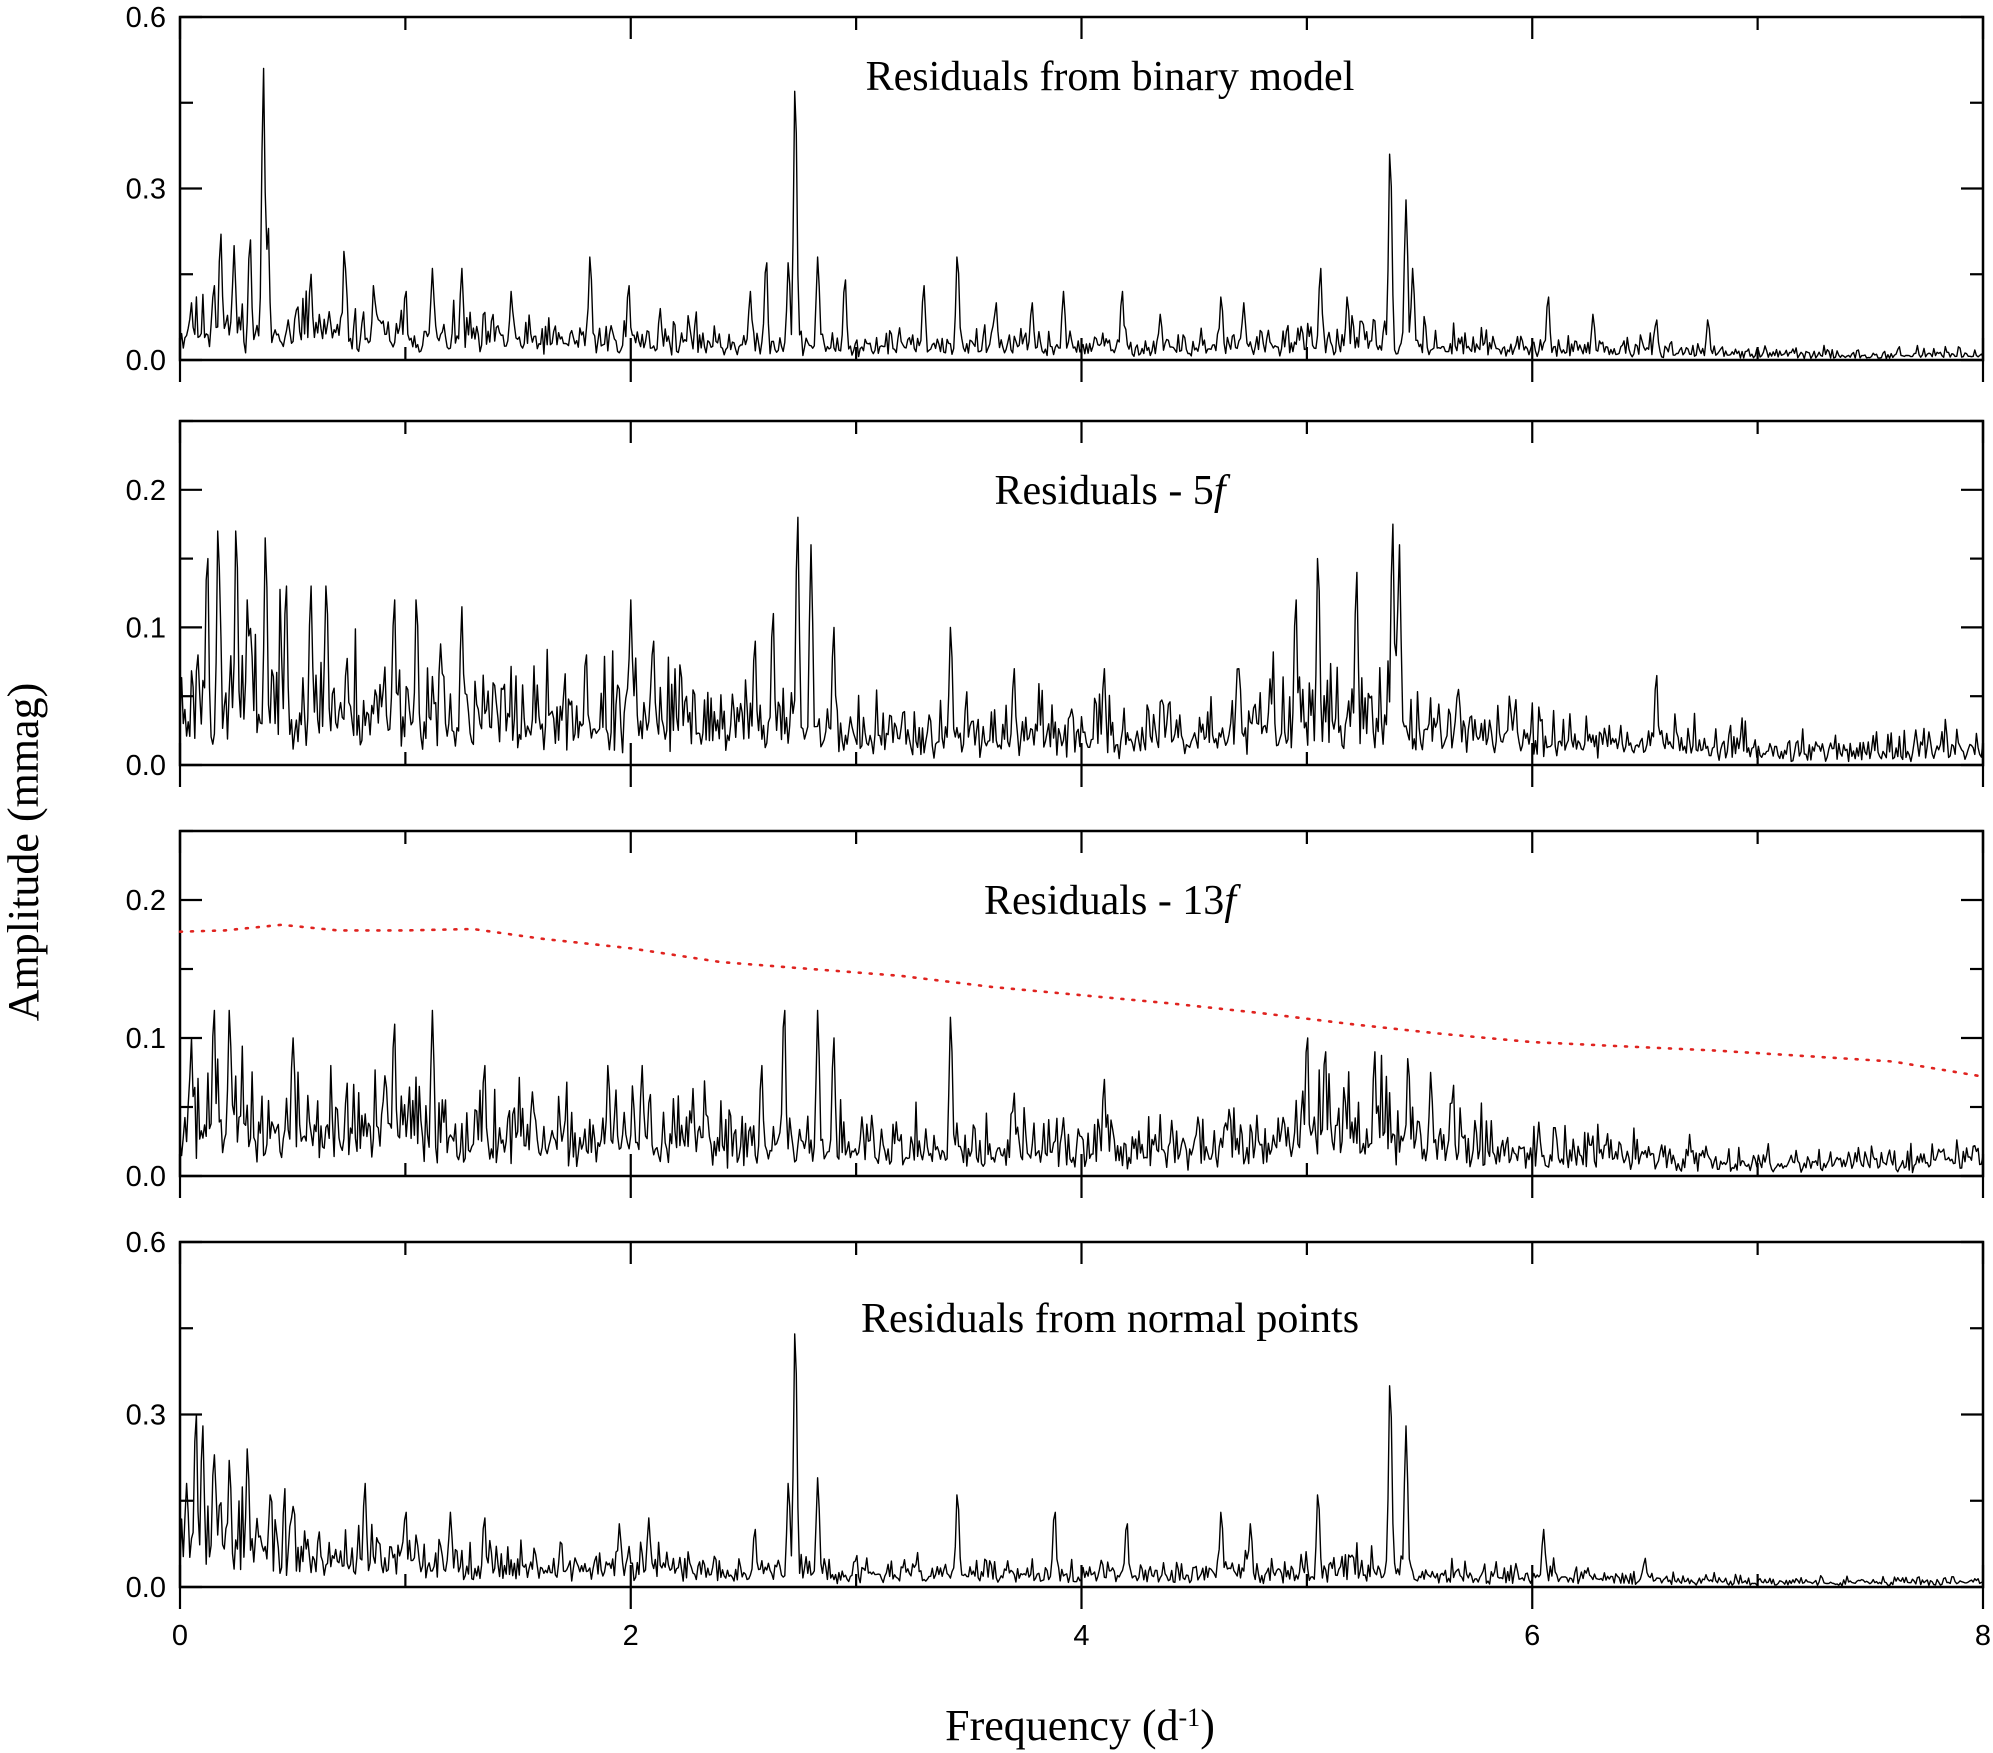 The height and width of the screenshot is (1753, 1993). Describe the element at coordinates (1061, 1725) in the screenshot. I see `x-axis-title-main: Frequency (d` at that location.